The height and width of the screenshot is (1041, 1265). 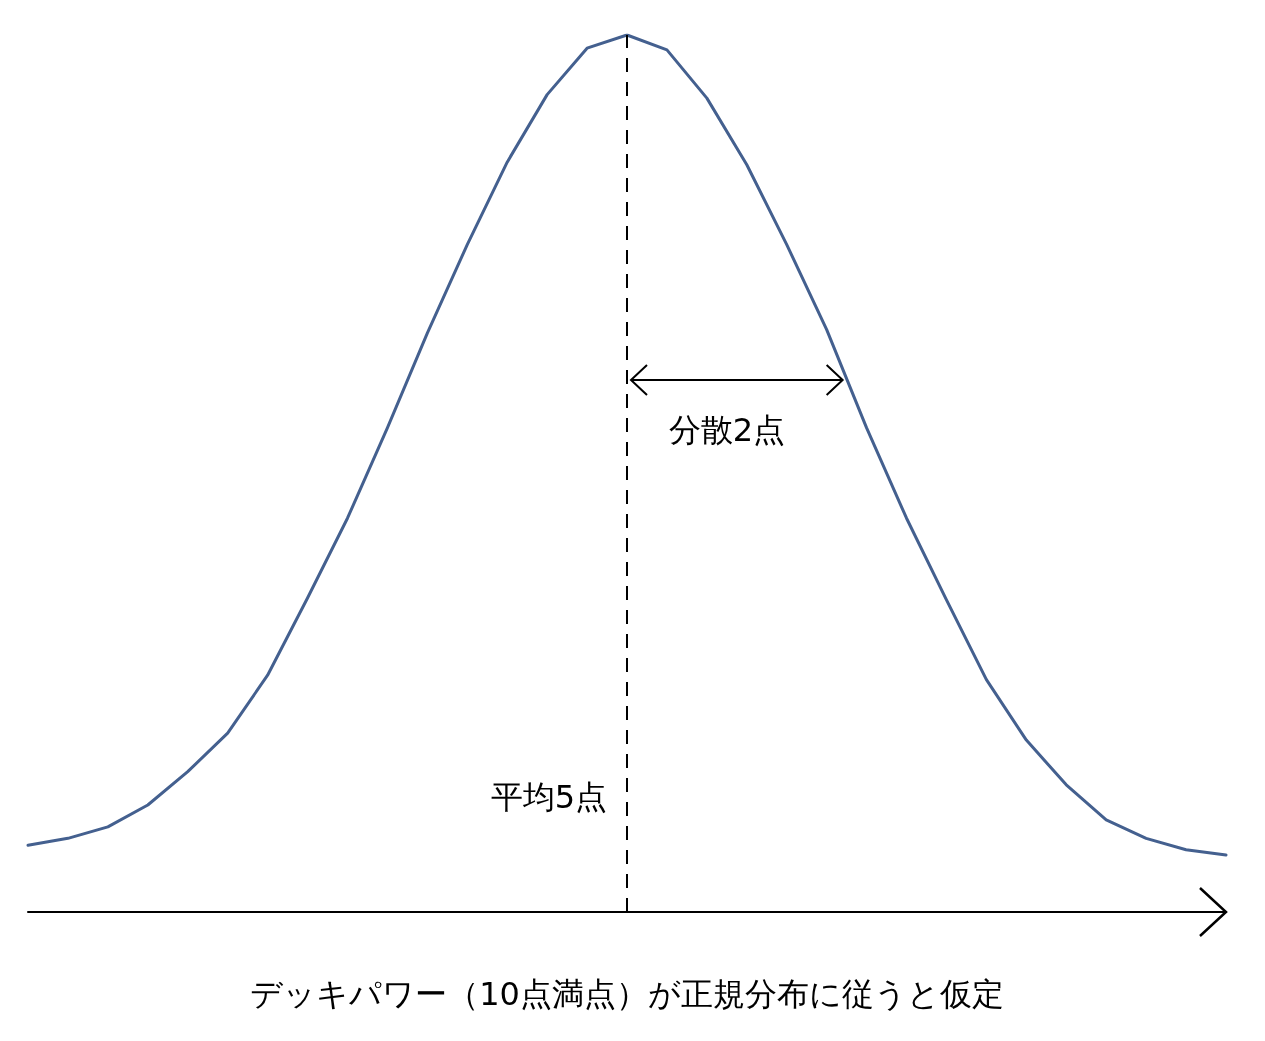 I want to click on text: 平均5点, so click(x=548, y=797).